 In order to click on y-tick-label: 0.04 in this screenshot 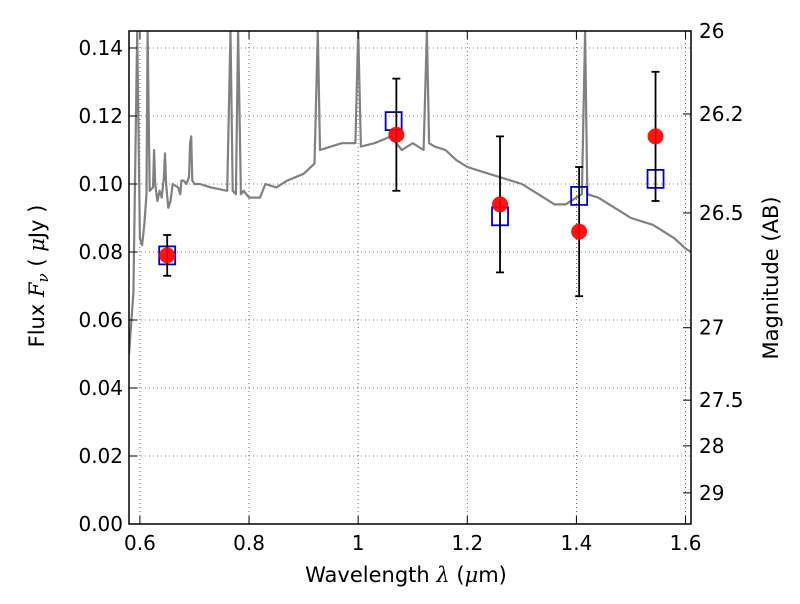, I will do `click(100, 388)`.